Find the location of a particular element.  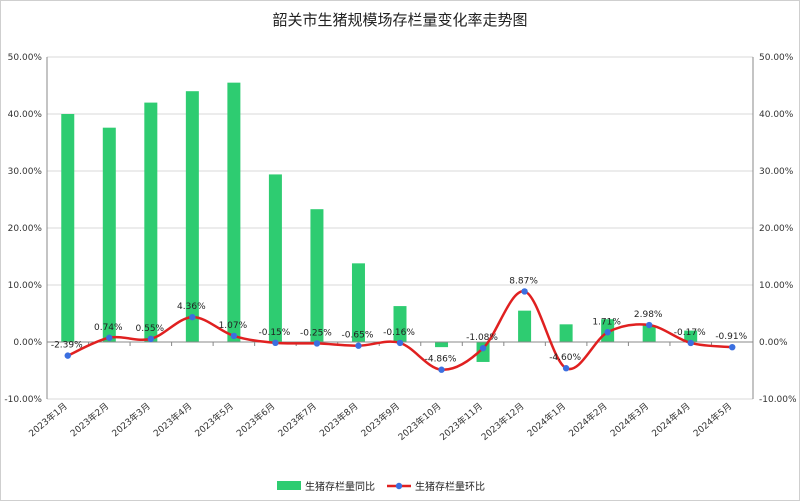

y2-tick-label: 0.00% is located at coordinates (773, 343).